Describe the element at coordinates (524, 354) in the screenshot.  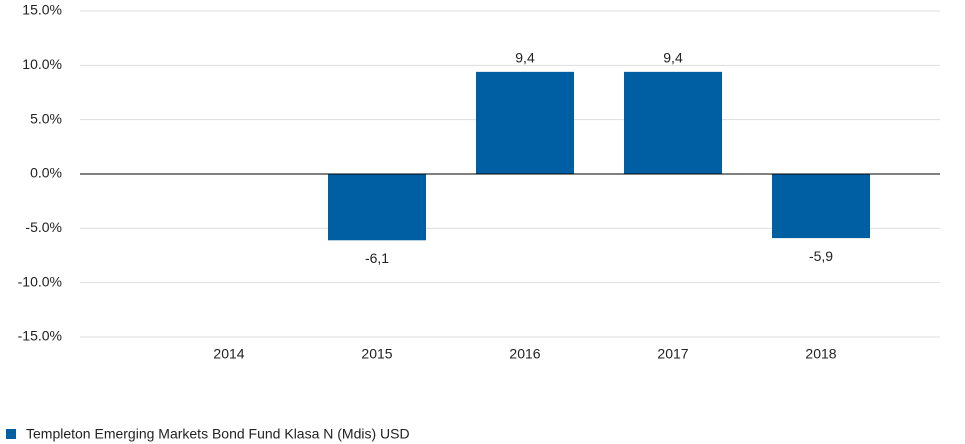
I see `x-tick-label: 2016` at that location.